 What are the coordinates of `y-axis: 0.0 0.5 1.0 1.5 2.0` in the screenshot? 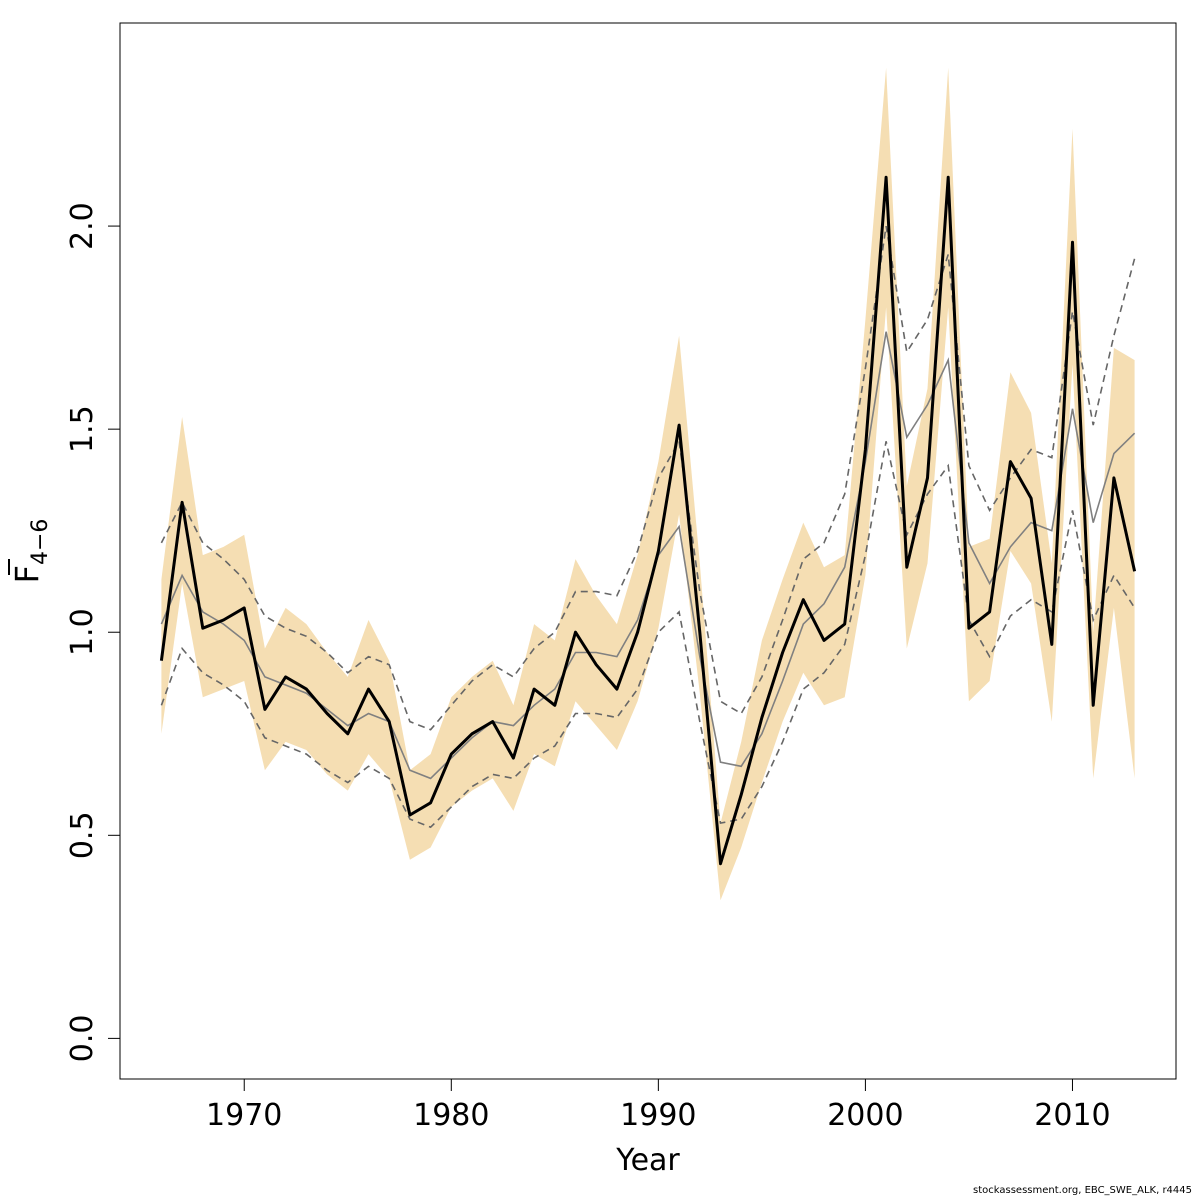 It's located at (93, 632).